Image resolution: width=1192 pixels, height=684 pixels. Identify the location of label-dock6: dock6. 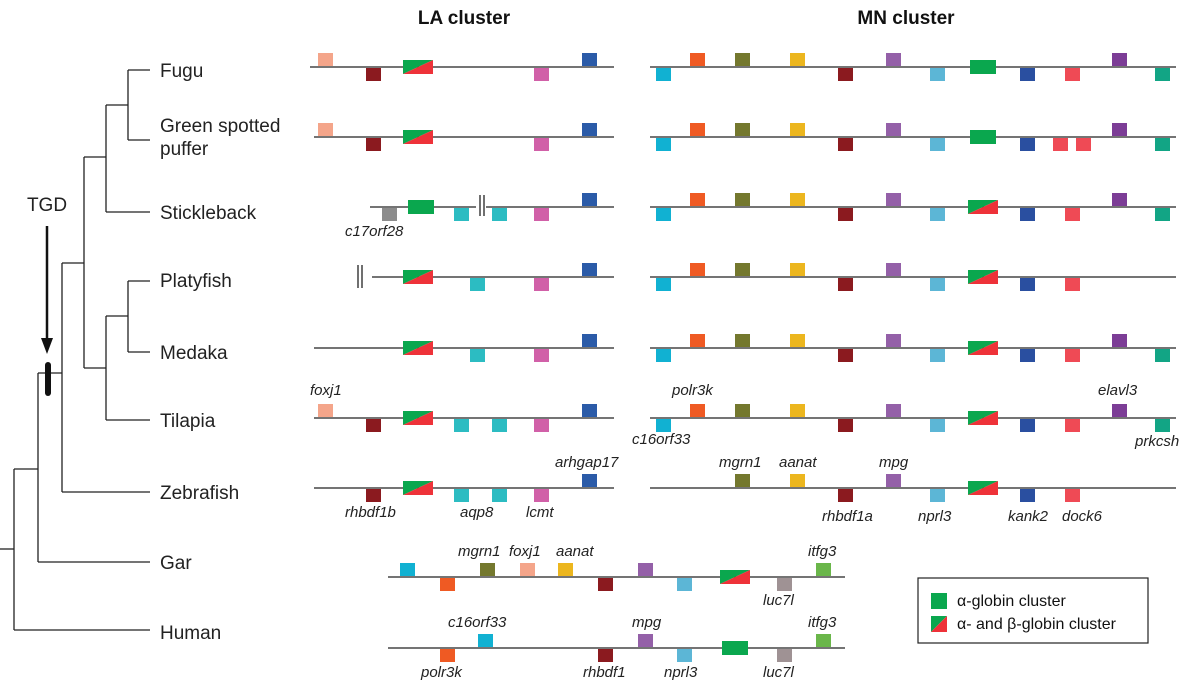
(1082, 516).